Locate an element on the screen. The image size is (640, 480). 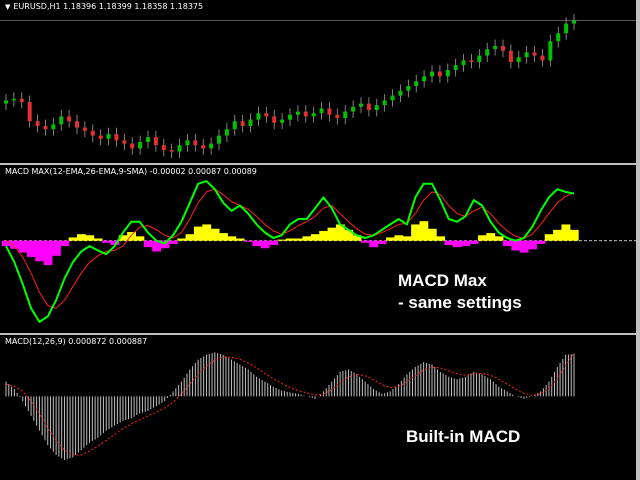
dropdown-arrow-icon: ▼ is located at coordinates (8, 7).